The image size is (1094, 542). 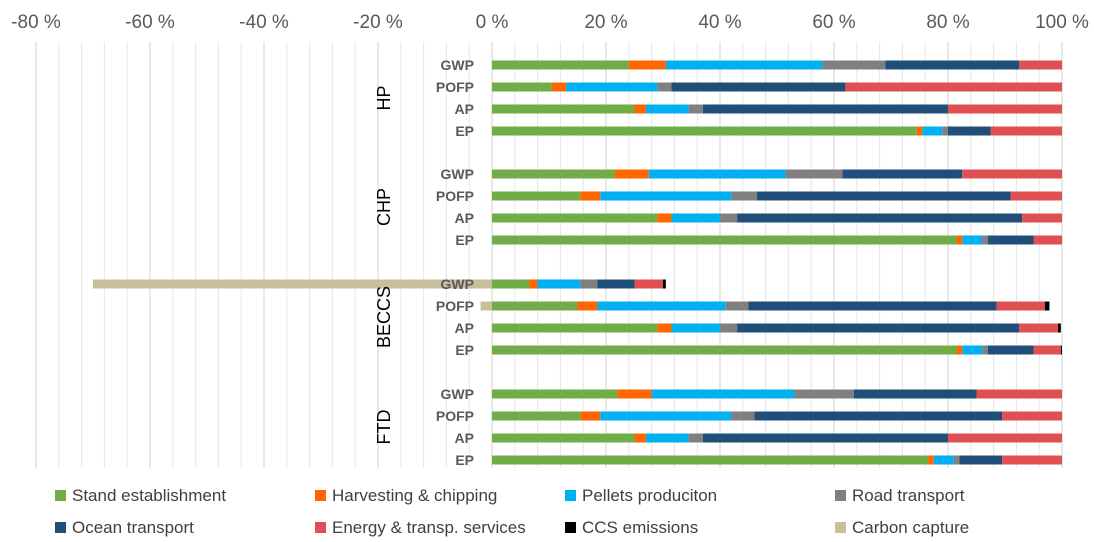 I want to click on x-tick-label: -60 %, so click(x=150, y=22).